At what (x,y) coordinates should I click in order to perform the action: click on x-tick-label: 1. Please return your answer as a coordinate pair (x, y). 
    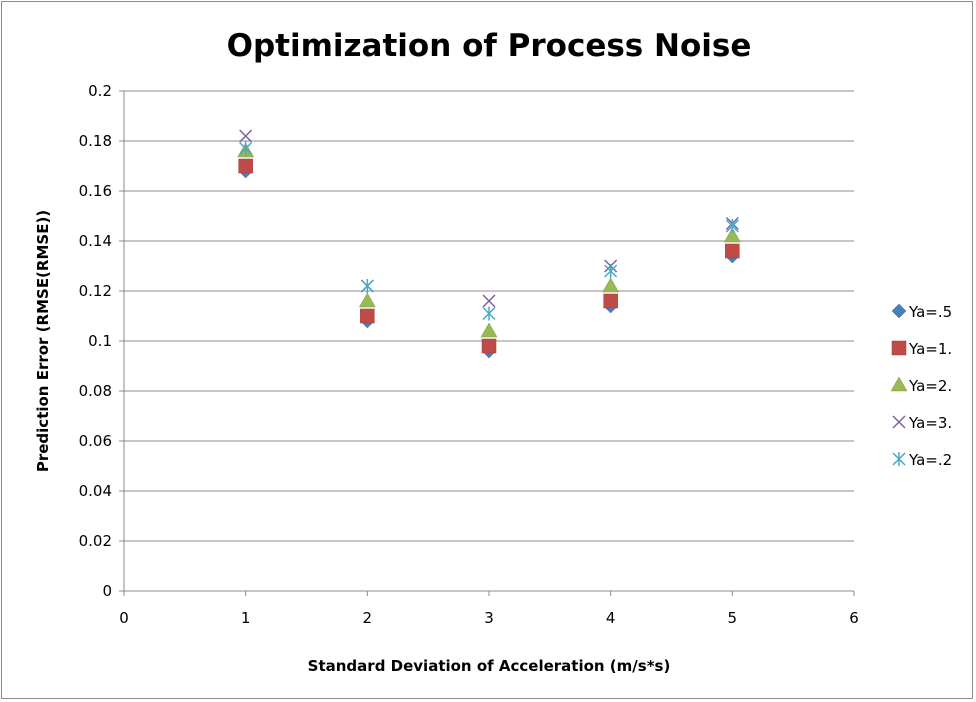
    Looking at the image, I should click on (246, 618).